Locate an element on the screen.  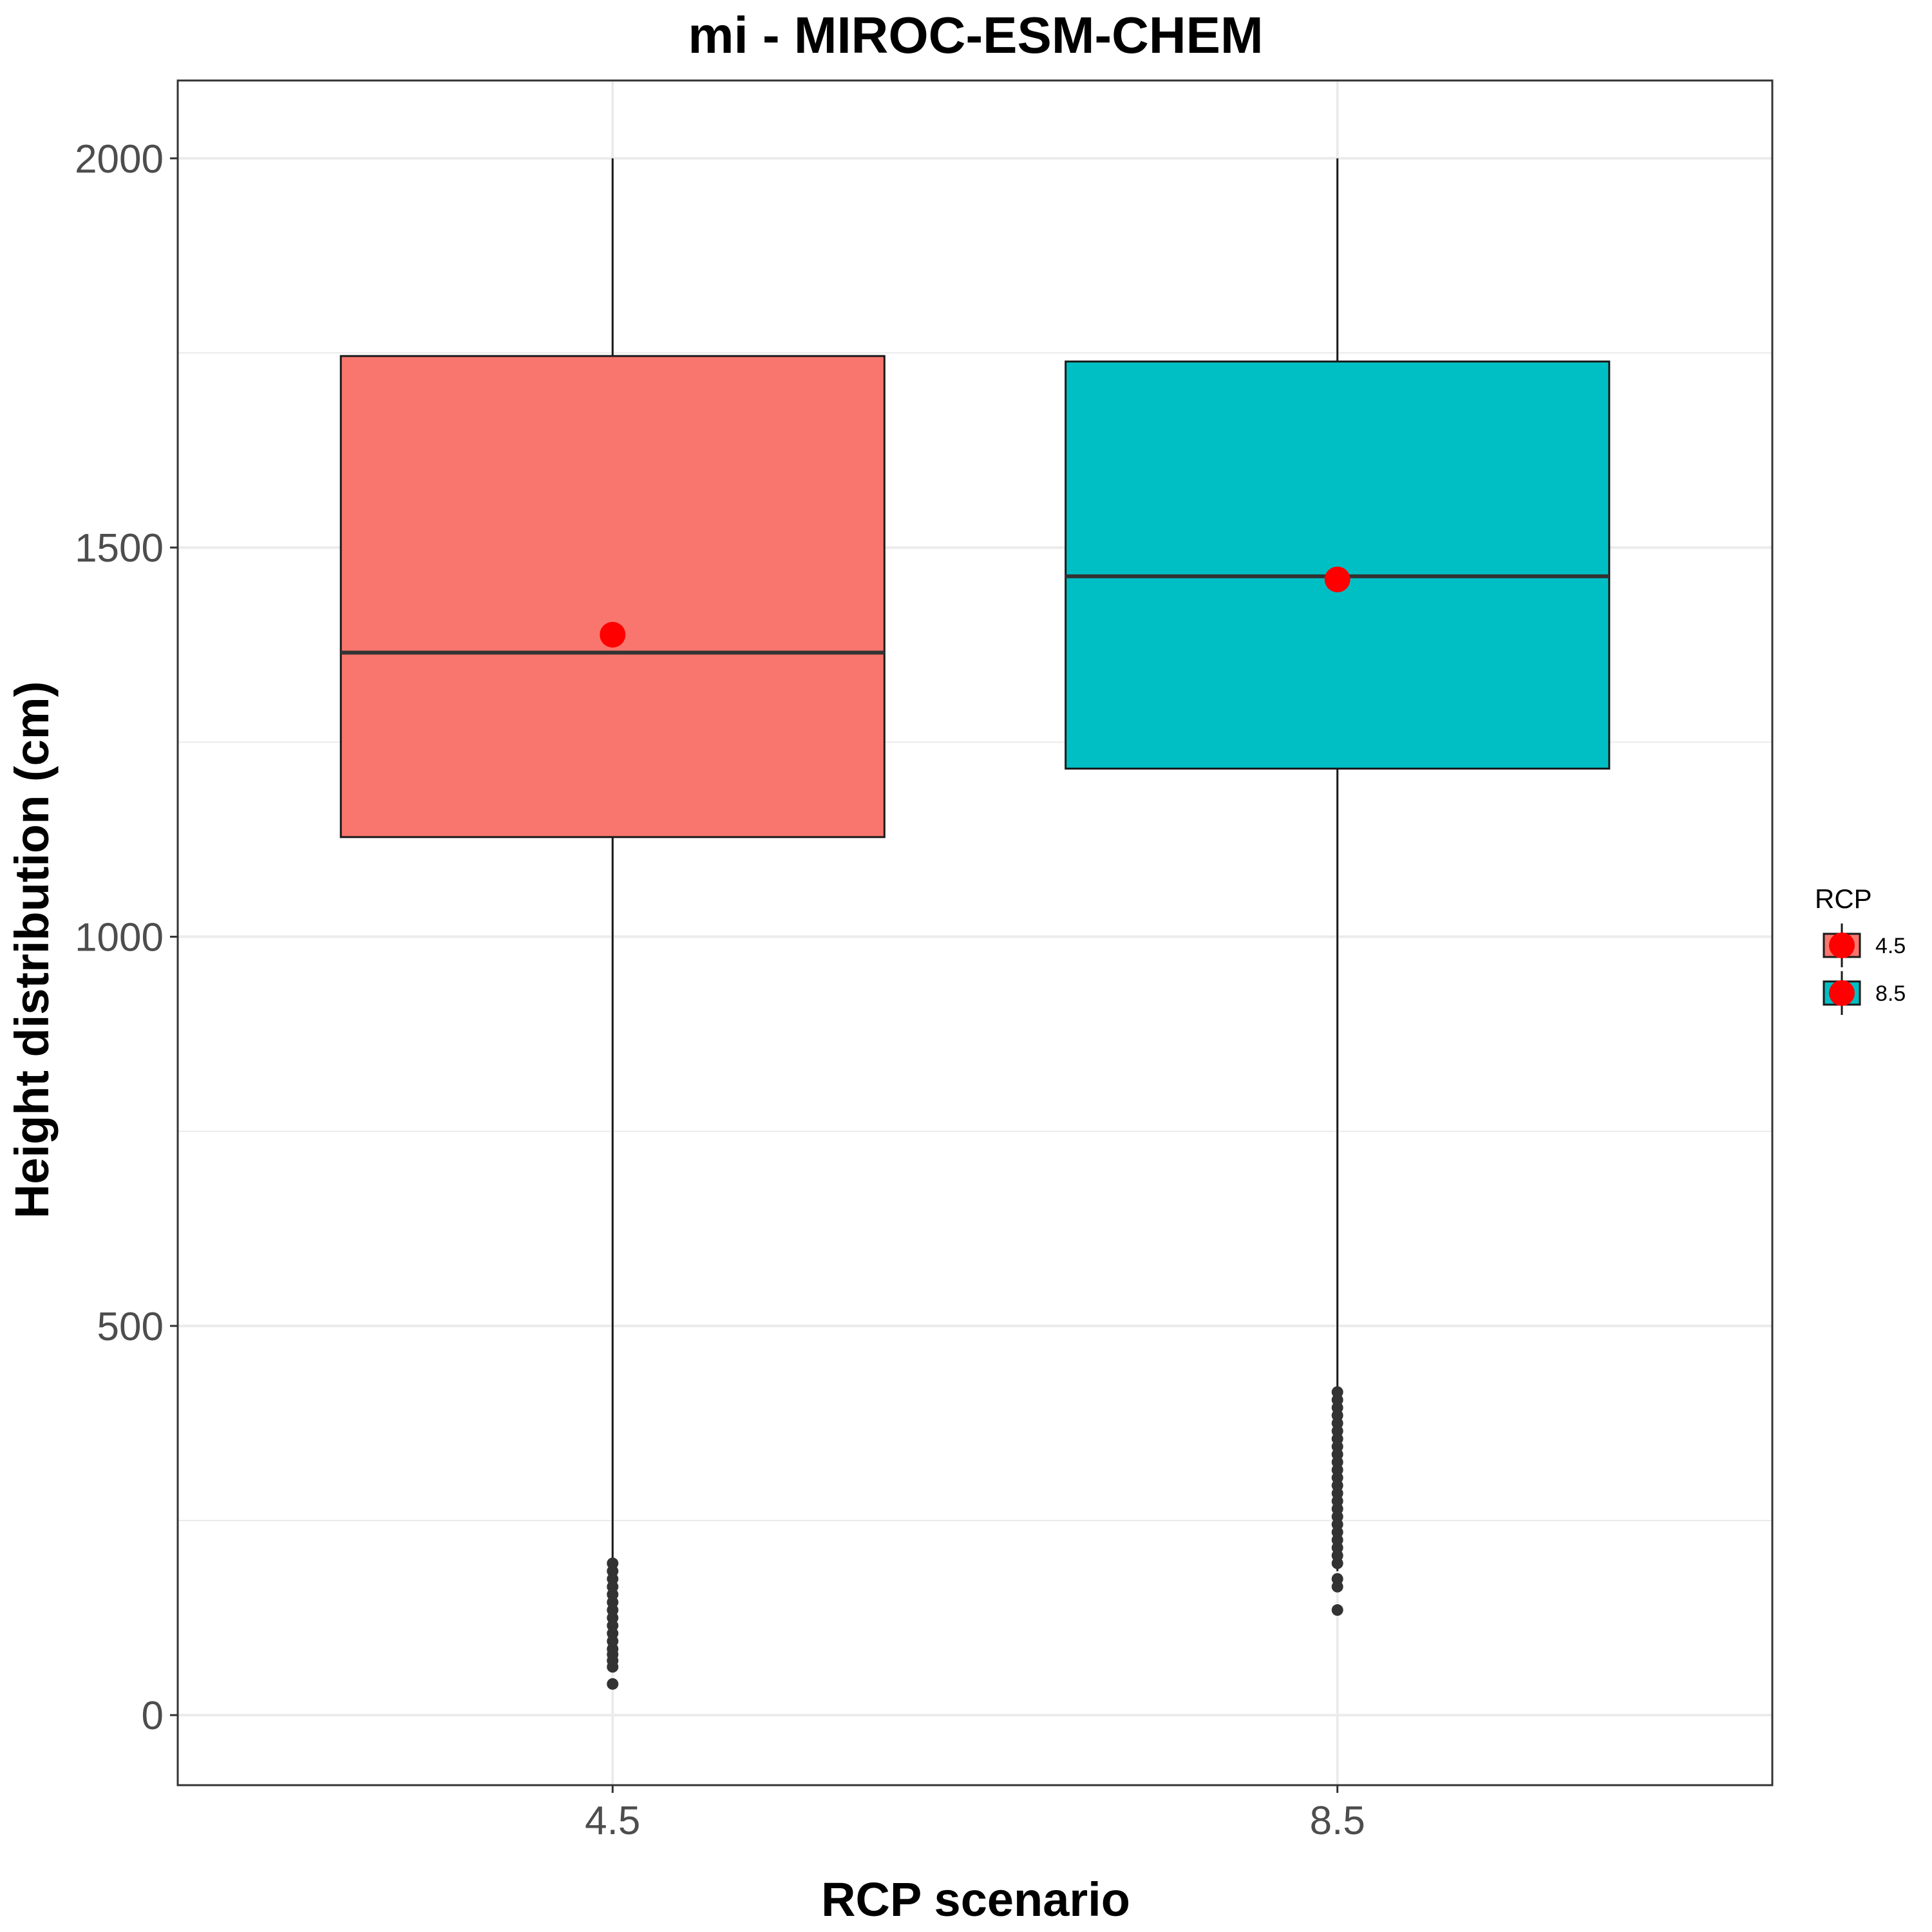
y-tick-label: 1000 is located at coordinates (120, 938).